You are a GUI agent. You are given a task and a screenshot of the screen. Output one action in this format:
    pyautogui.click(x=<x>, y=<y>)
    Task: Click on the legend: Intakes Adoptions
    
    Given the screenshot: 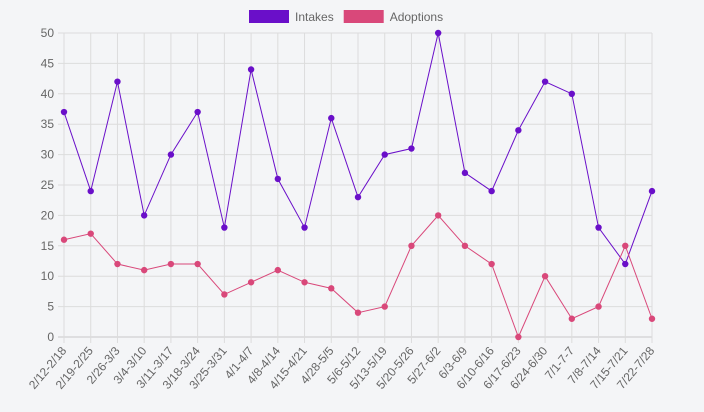 What is the action you would take?
    pyautogui.click(x=346, y=17)
    